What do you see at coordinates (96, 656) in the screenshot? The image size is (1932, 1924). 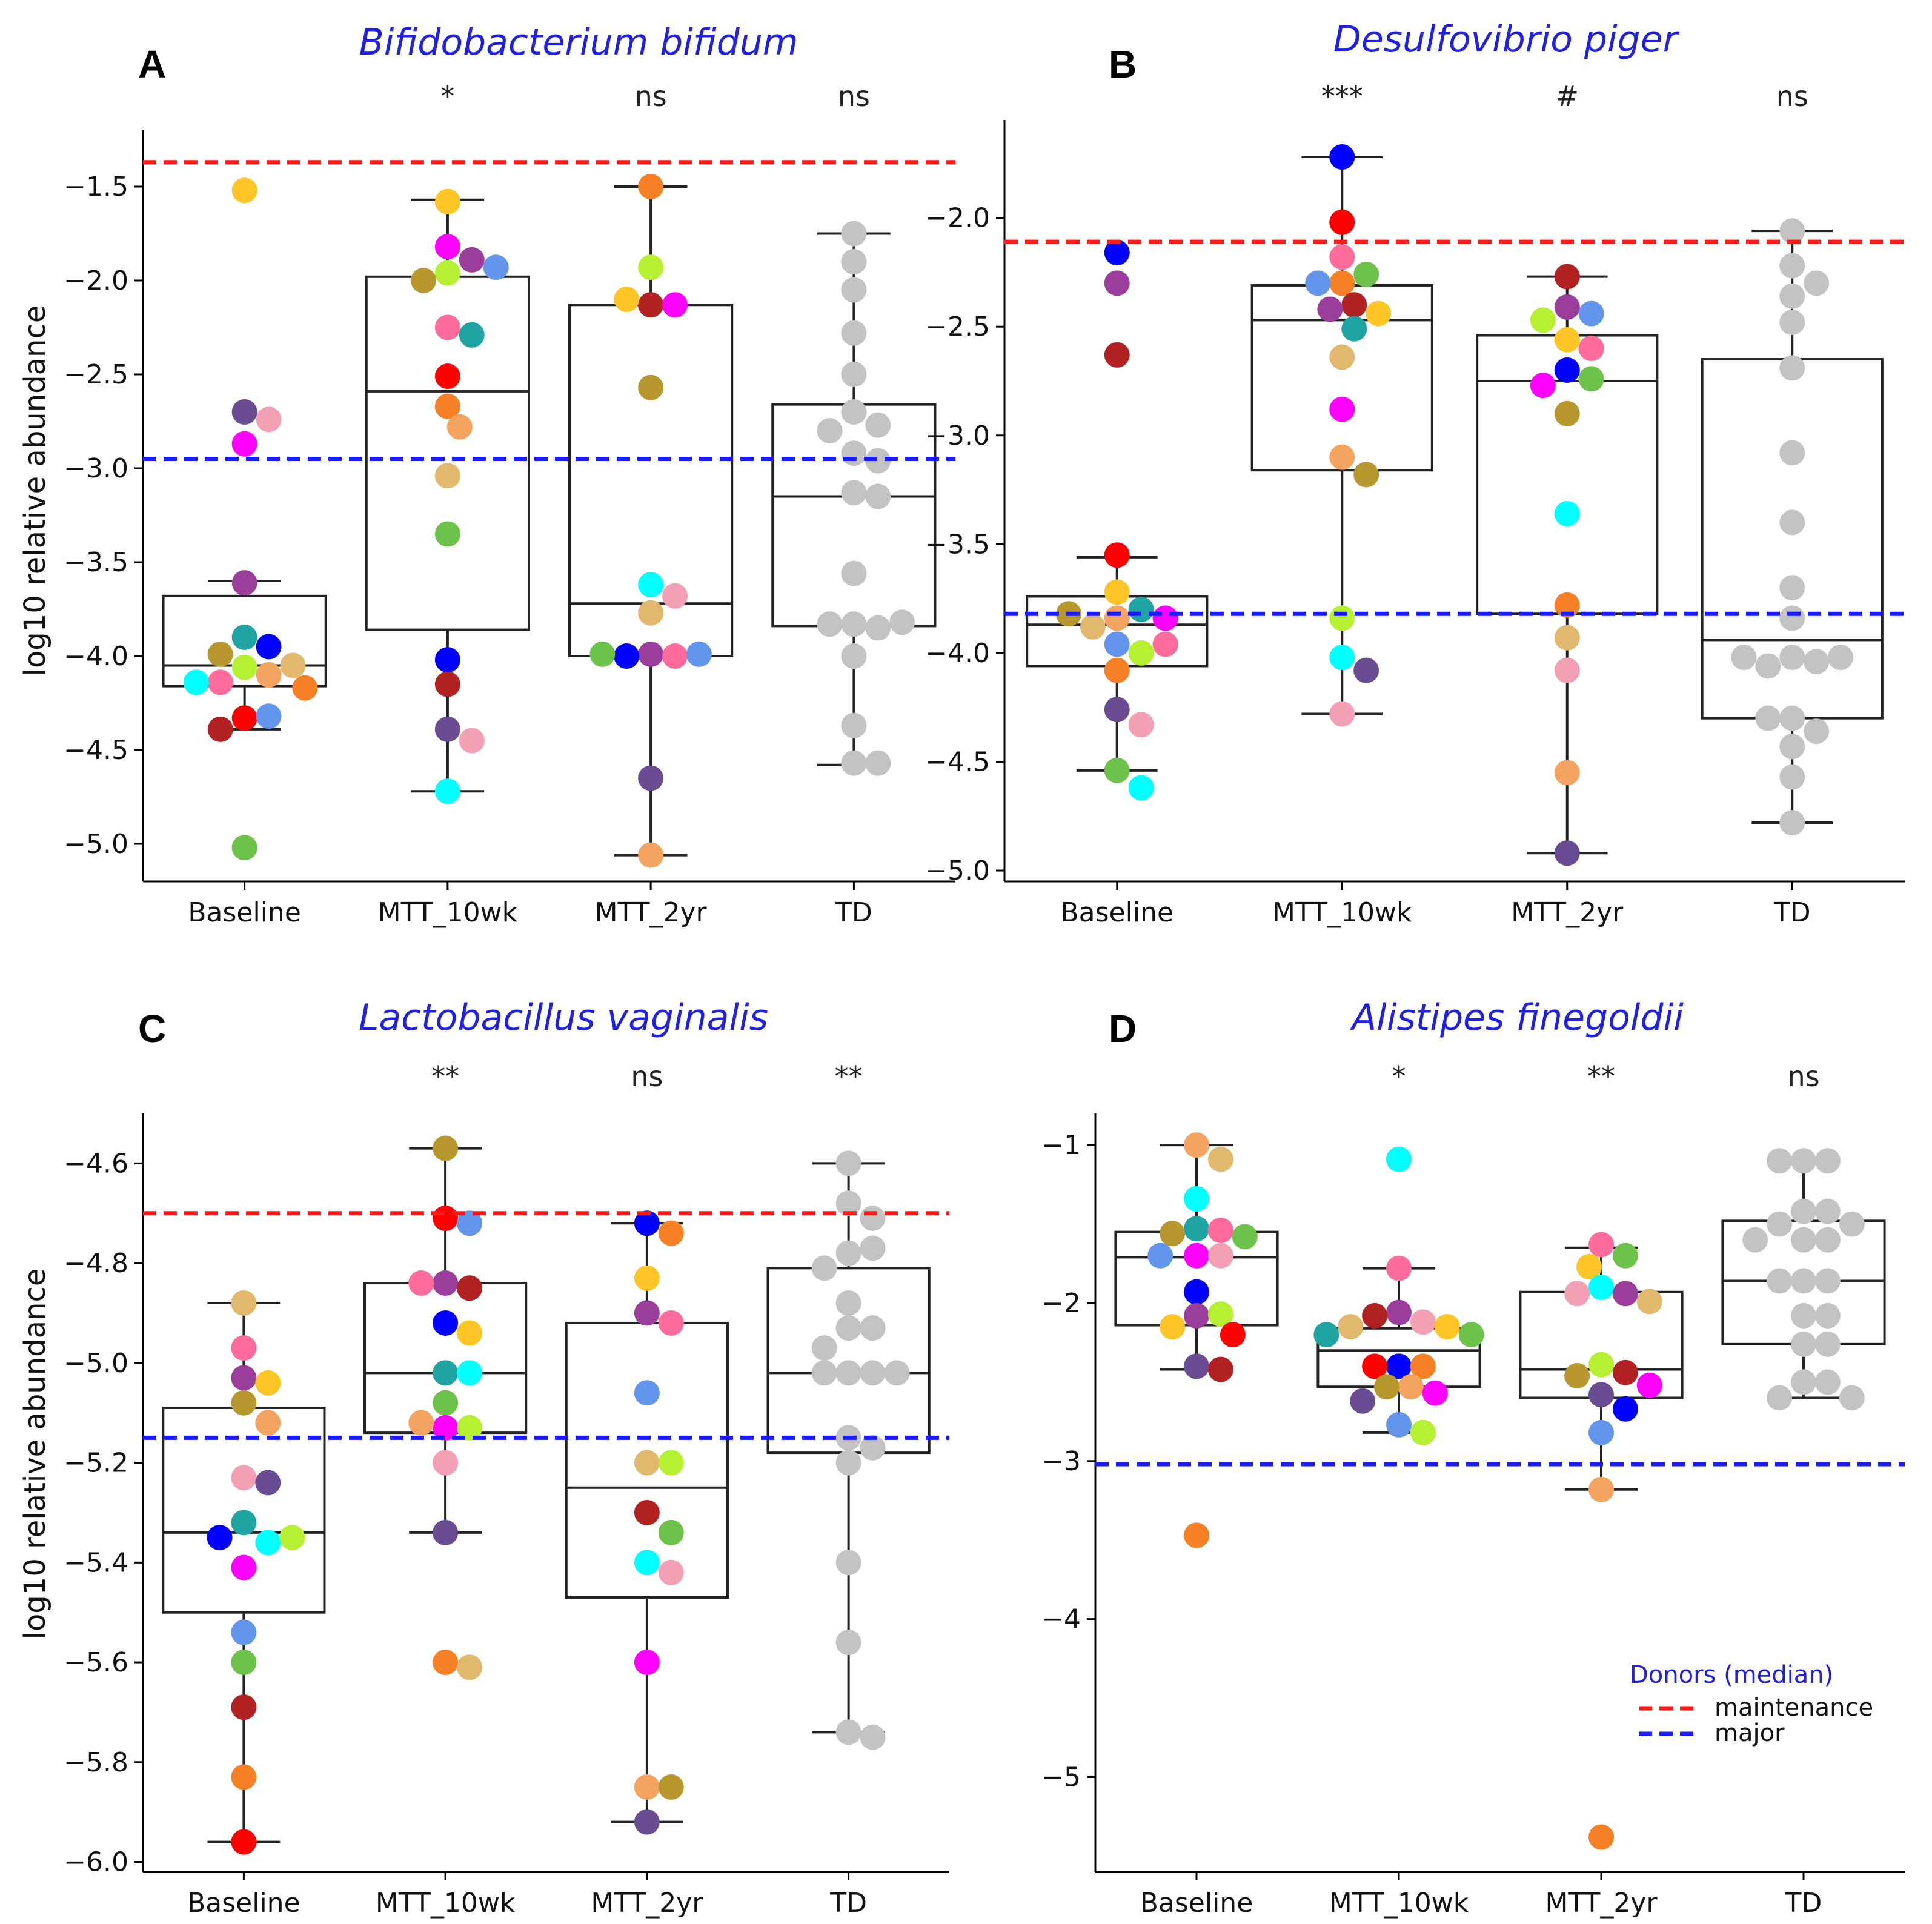 I see `panel-a-y-tick-label: −4.0` at bounding box center [96, 656].